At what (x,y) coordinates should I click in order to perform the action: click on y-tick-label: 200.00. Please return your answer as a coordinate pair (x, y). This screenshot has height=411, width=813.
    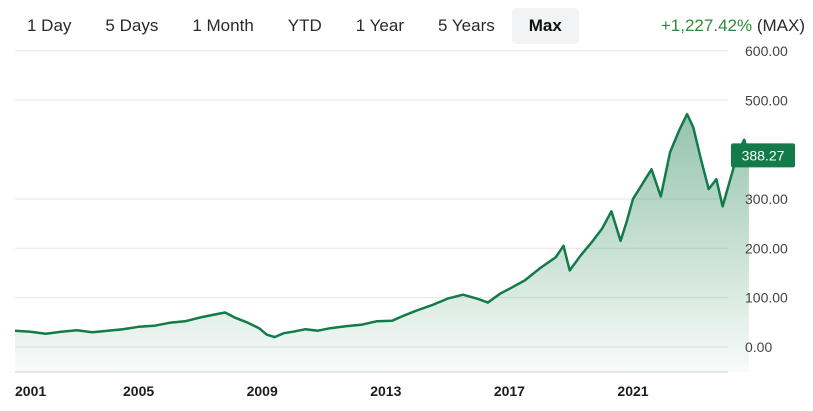
    Looking at the image, I should click on (766, 248).